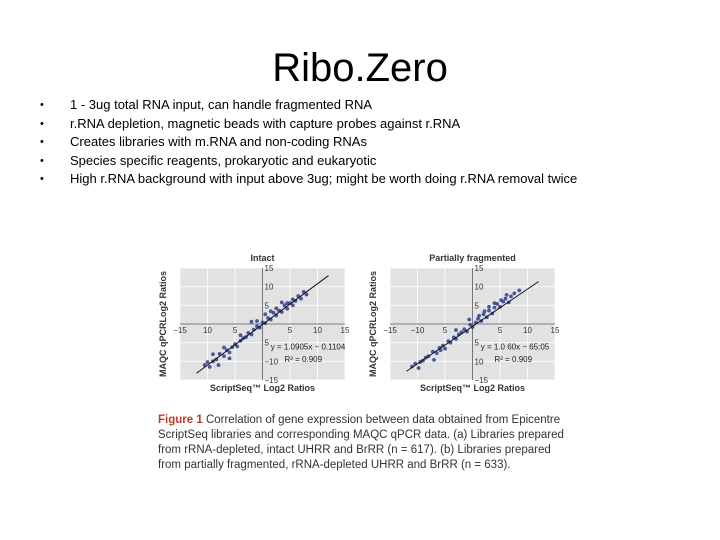 Image resolution: width=720 pixels, height=540 pixels. What do you see at coordinates (308, 346) in the screenshot?
I see `fit-equation: y = 1.0905x − 0.1104` at bounding box center [308, 346].